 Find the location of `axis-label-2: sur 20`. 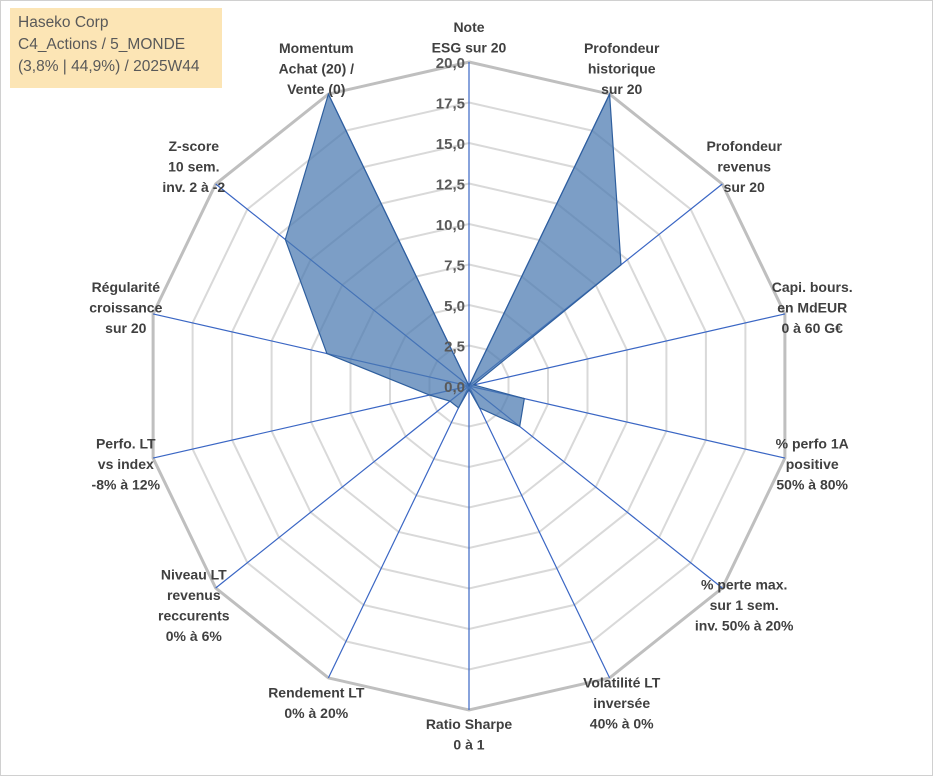

axis-label-2: sur 20 is located at coordinates (744, 187).